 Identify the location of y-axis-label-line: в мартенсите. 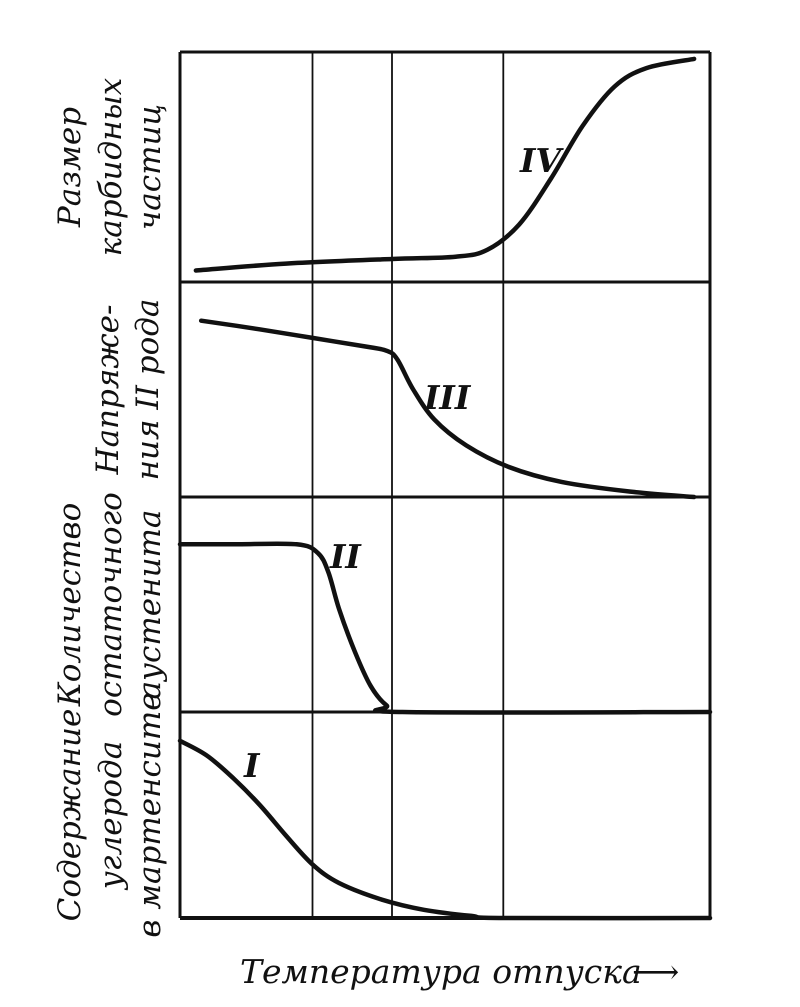
(150, 814).